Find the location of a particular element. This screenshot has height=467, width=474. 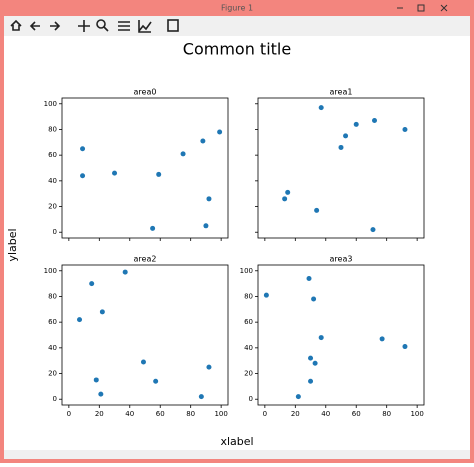

axes-title: area0 is located at coordinates (145, 92).